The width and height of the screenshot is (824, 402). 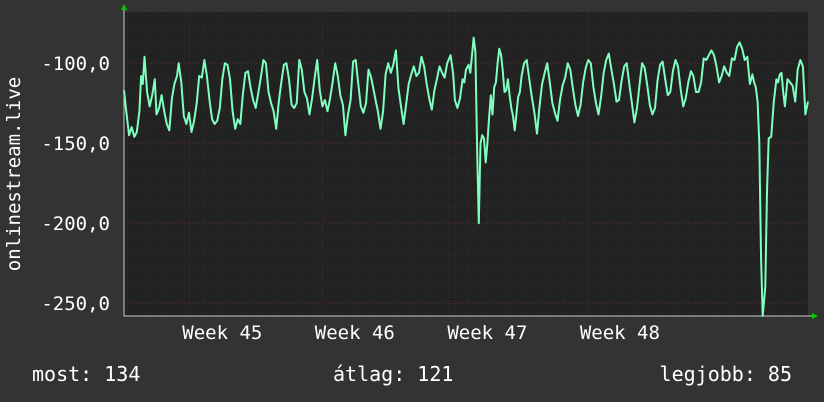 I want to click on y-axis-label: onlinestream.live, so click(x=14, y=174).